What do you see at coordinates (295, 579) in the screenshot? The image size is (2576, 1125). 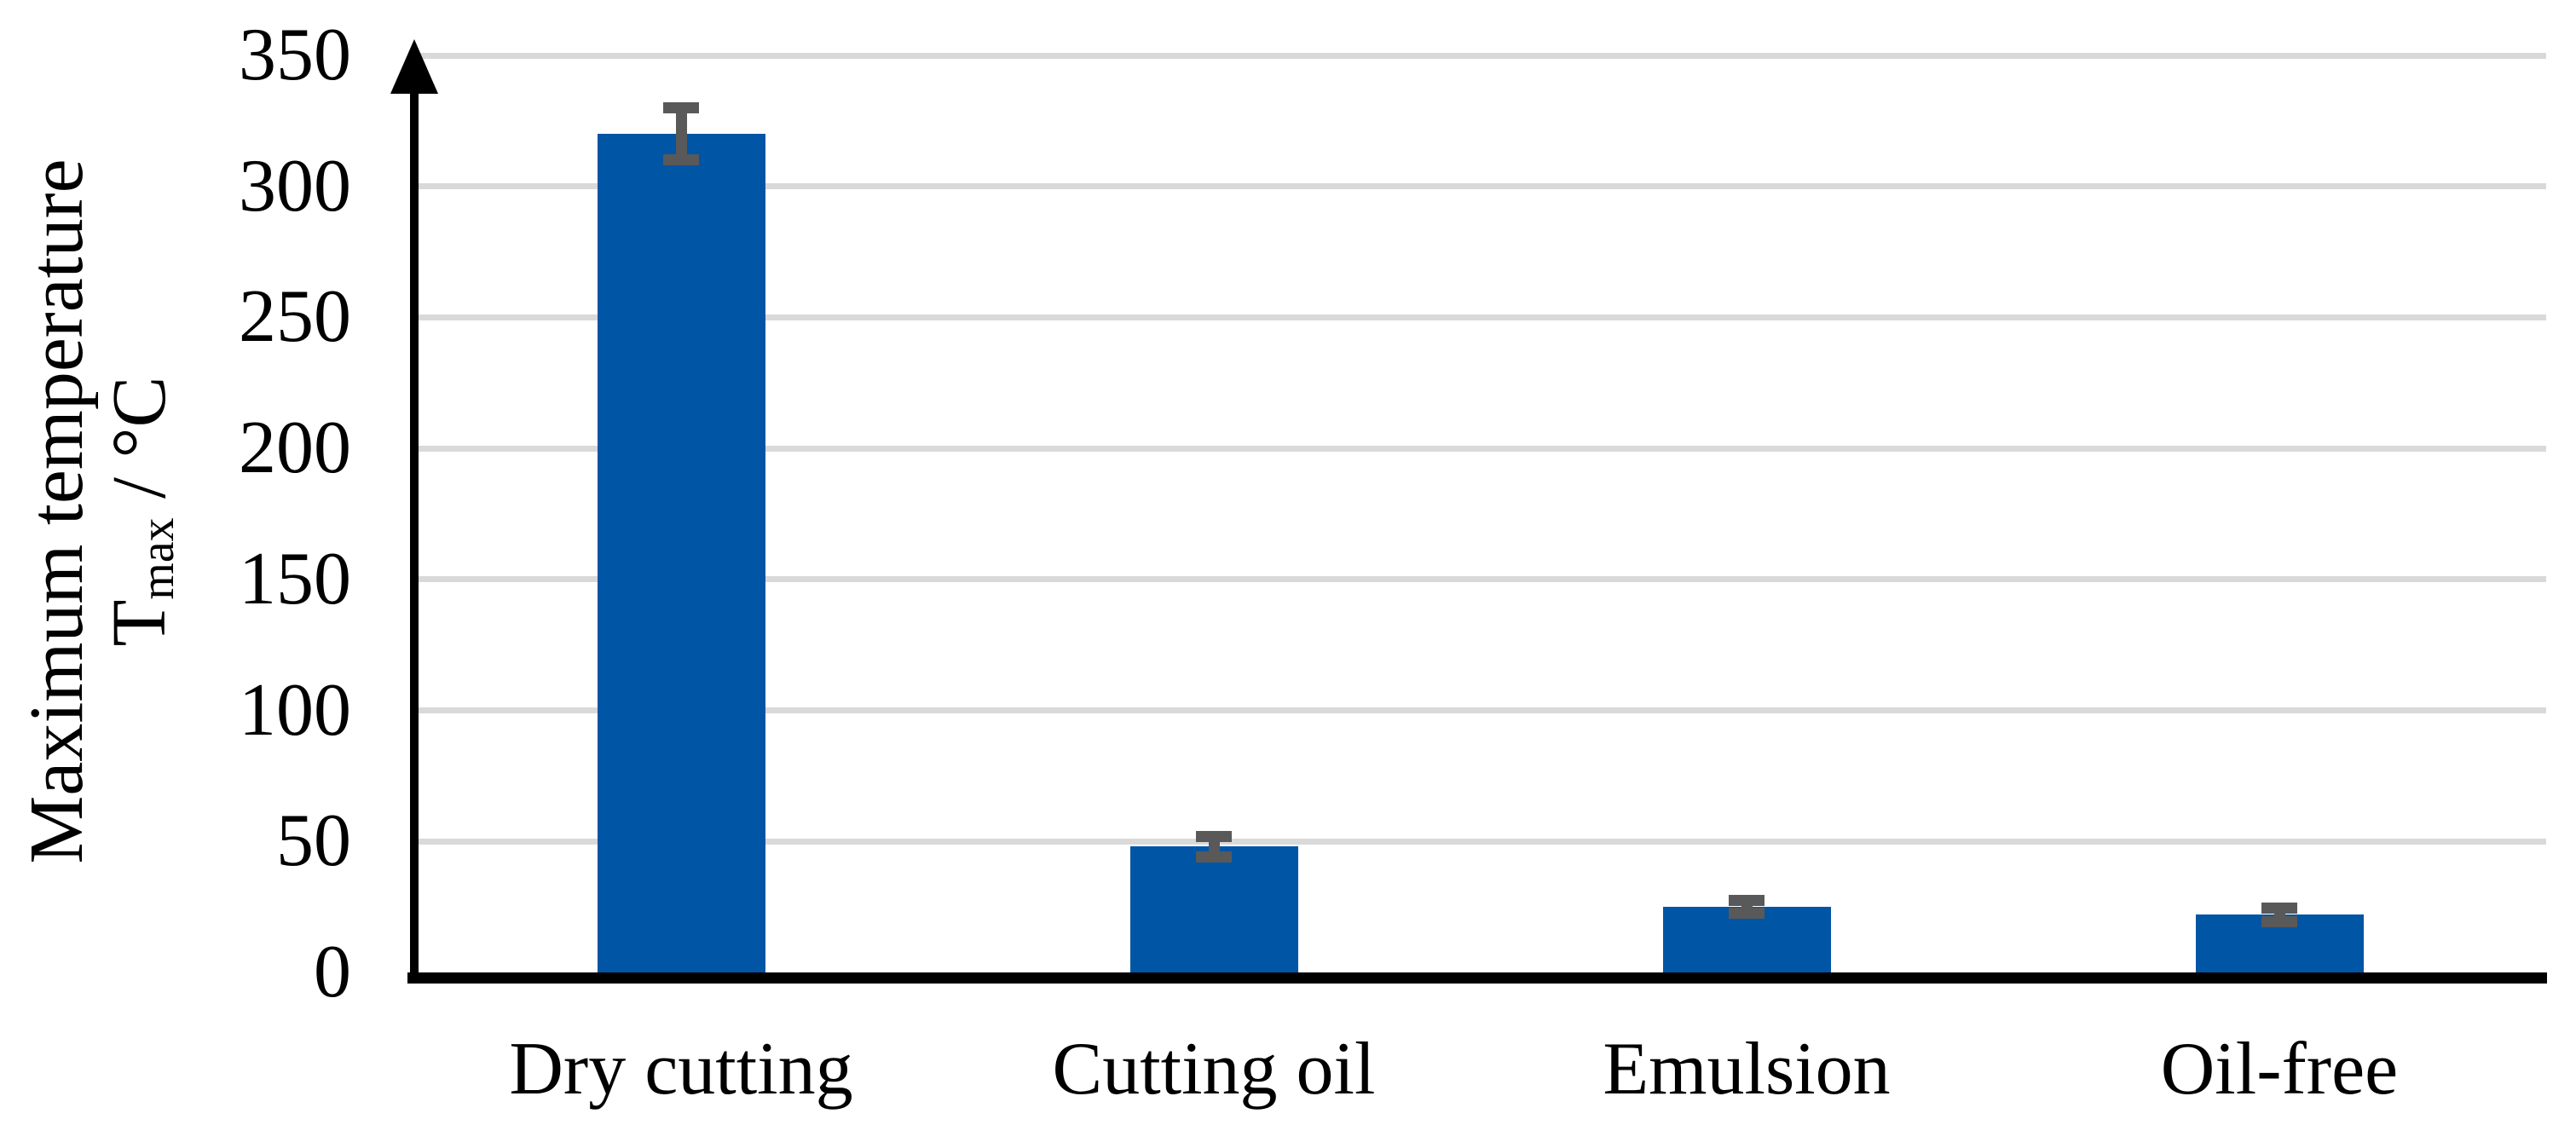 I see `y-tick-label-150: 150` at bounding box center [295, 579].